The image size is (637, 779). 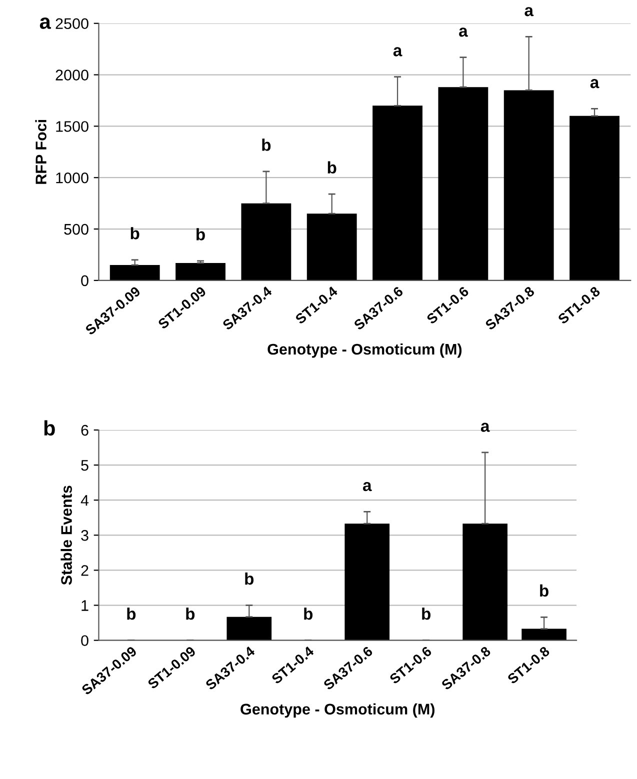 What do you see at coordinates (84, 465) in the screenshot?
I see `y-tick-label: 5` at bounding box center [84, 465].